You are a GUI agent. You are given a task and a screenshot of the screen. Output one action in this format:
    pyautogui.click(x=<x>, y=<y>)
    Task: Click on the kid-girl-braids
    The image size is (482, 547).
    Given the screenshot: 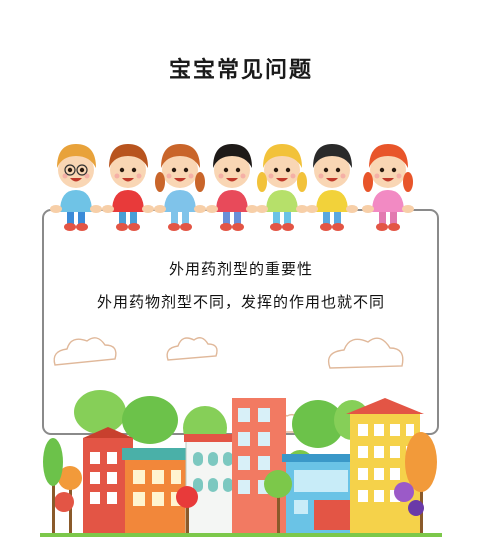 What is the action you would take?
    pyautogui.click(x=282, y=187)
    